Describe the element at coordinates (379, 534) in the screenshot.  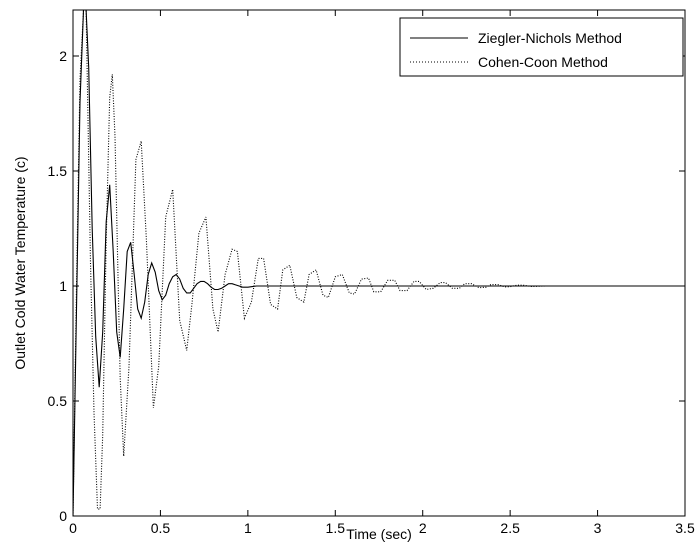
I see `x-axis-label: Time (sec)` at that location.